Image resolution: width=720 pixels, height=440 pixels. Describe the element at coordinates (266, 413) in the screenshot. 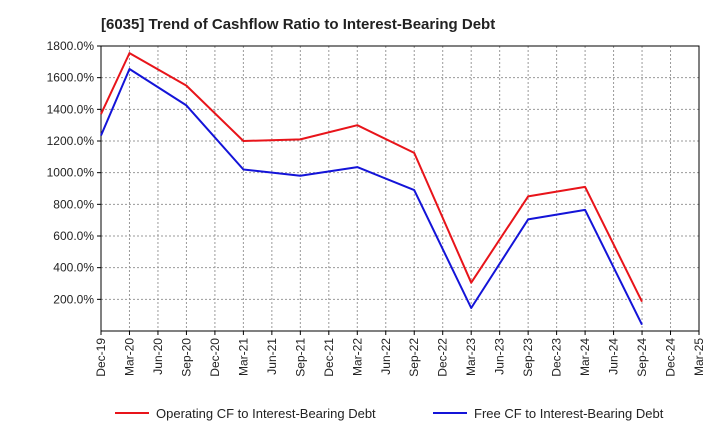

I see `legend-label-1: Operating CF to Interest-Bearing Debt` at that location.